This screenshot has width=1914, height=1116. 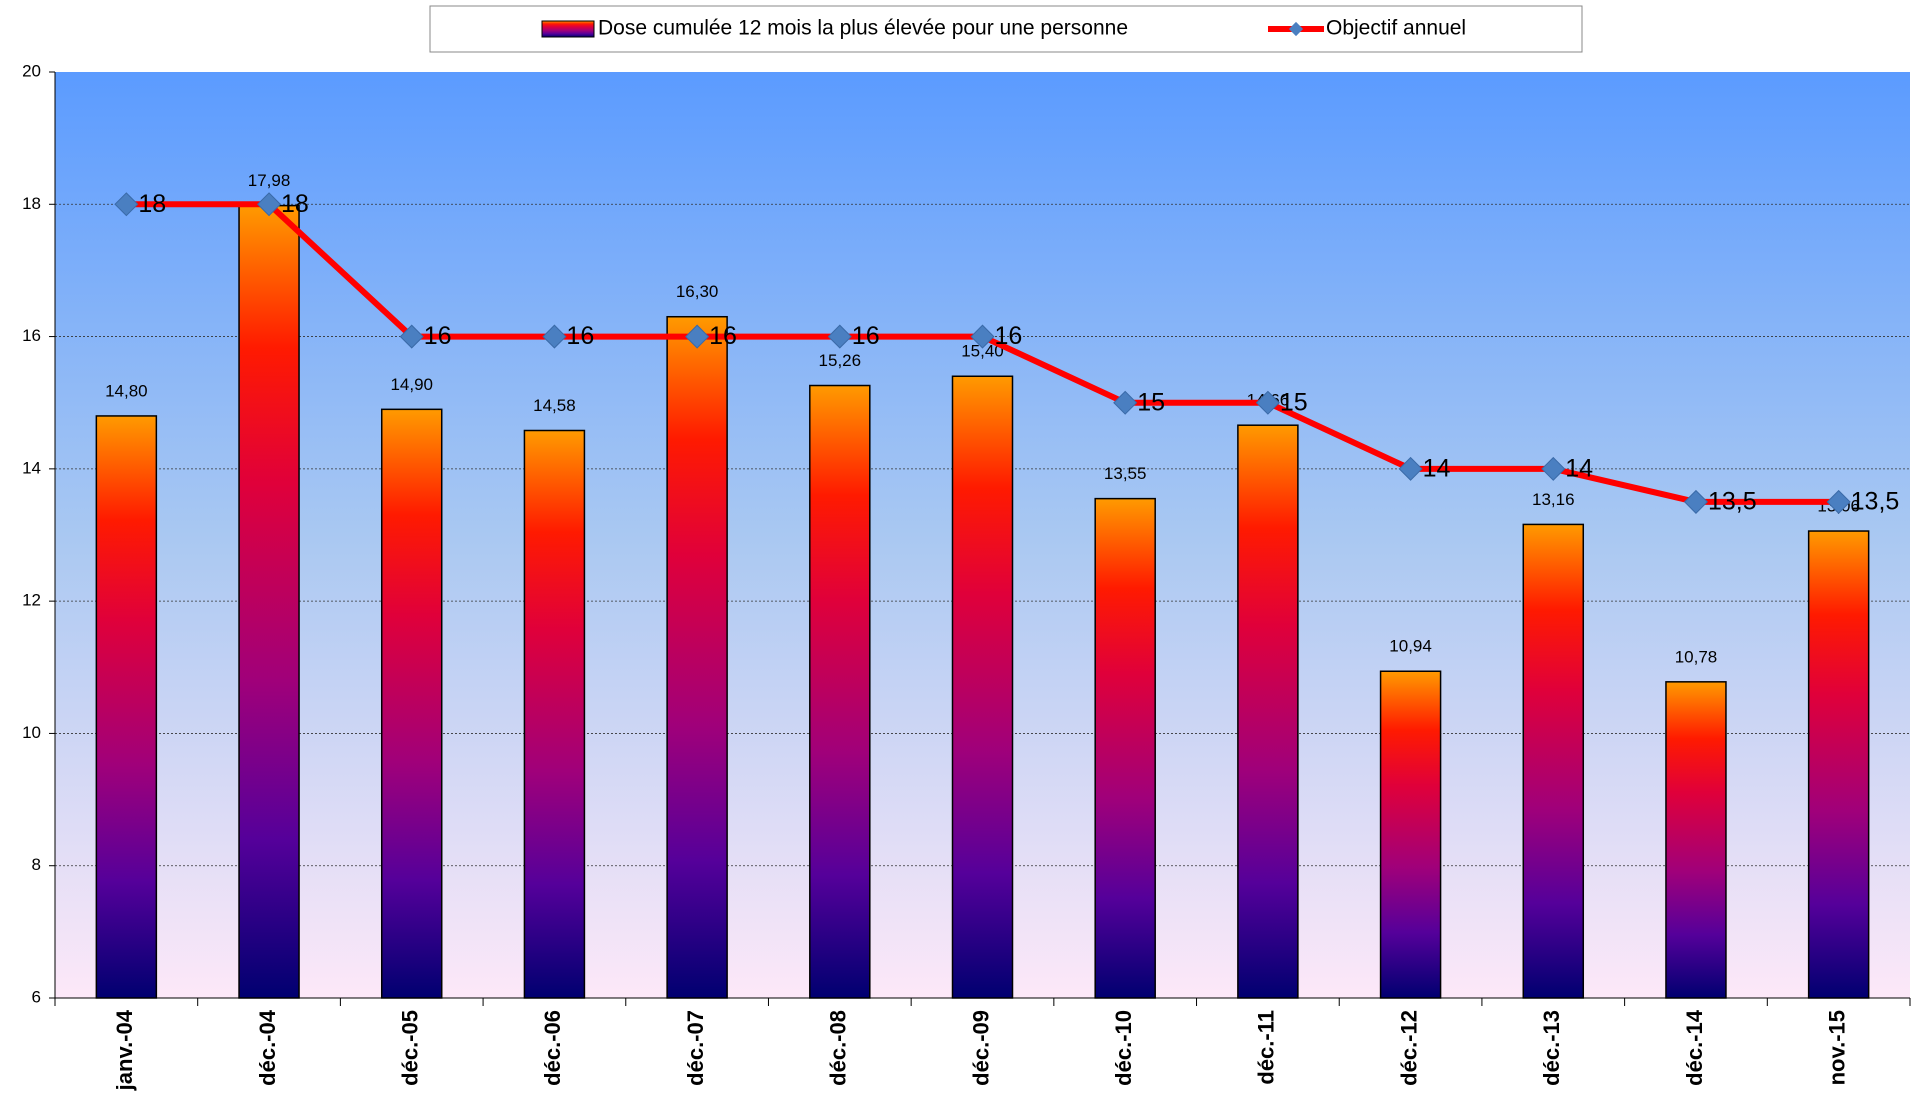 What do you see at coordinates (267, 1047) in the screenshot?
I see `x-tick-label: déc.-04` at bounding box center [267, 1047].